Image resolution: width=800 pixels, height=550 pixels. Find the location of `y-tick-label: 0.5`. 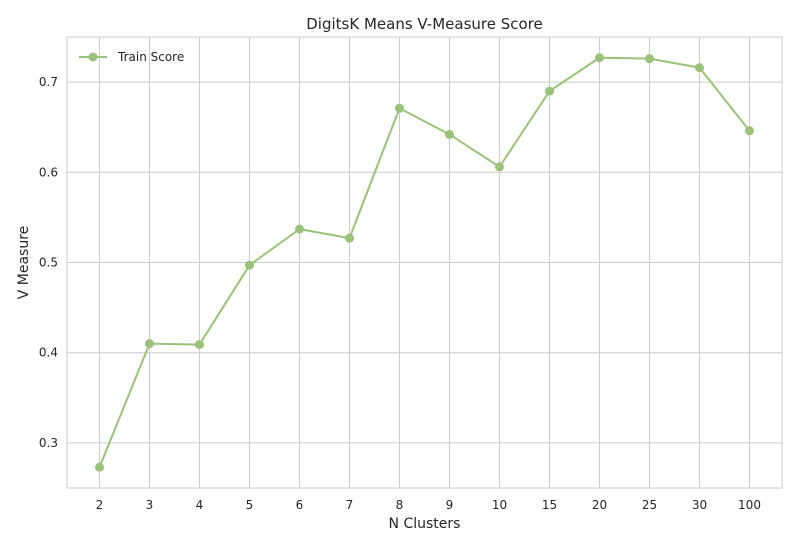

y-tick-label: 0.5 is located at coordinates (48, 263).